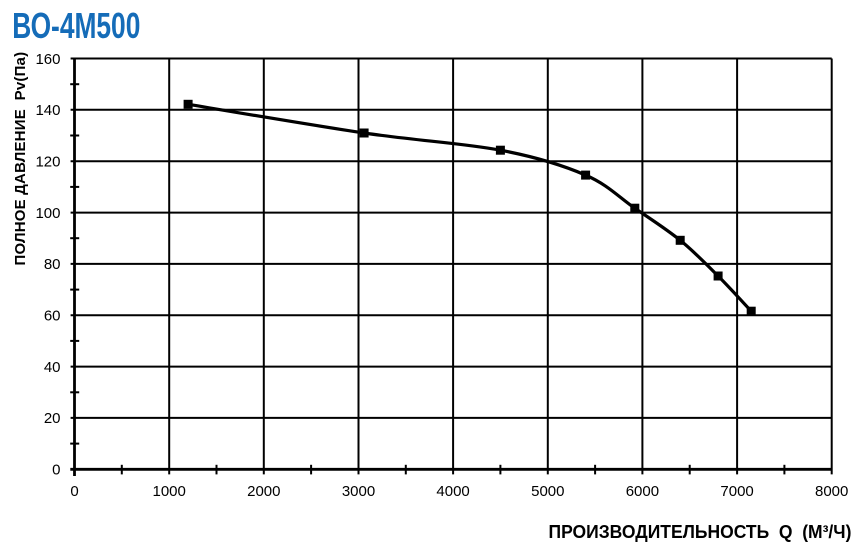 Image resolution: width=863 pixels, height=552 pixels. I want to click on svg-text: 60, so click(52, 316).